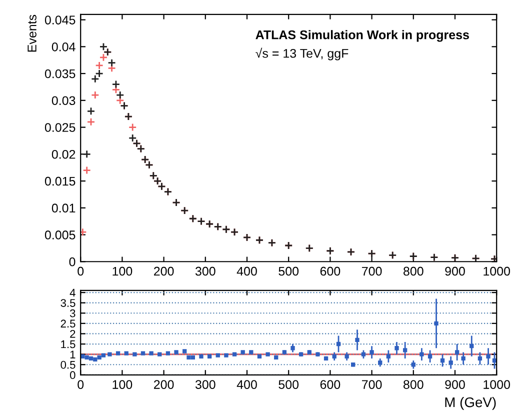 This screenshot has width=520, height=412. I want to click on y-tick-label: 0.015, so click(60, 181).